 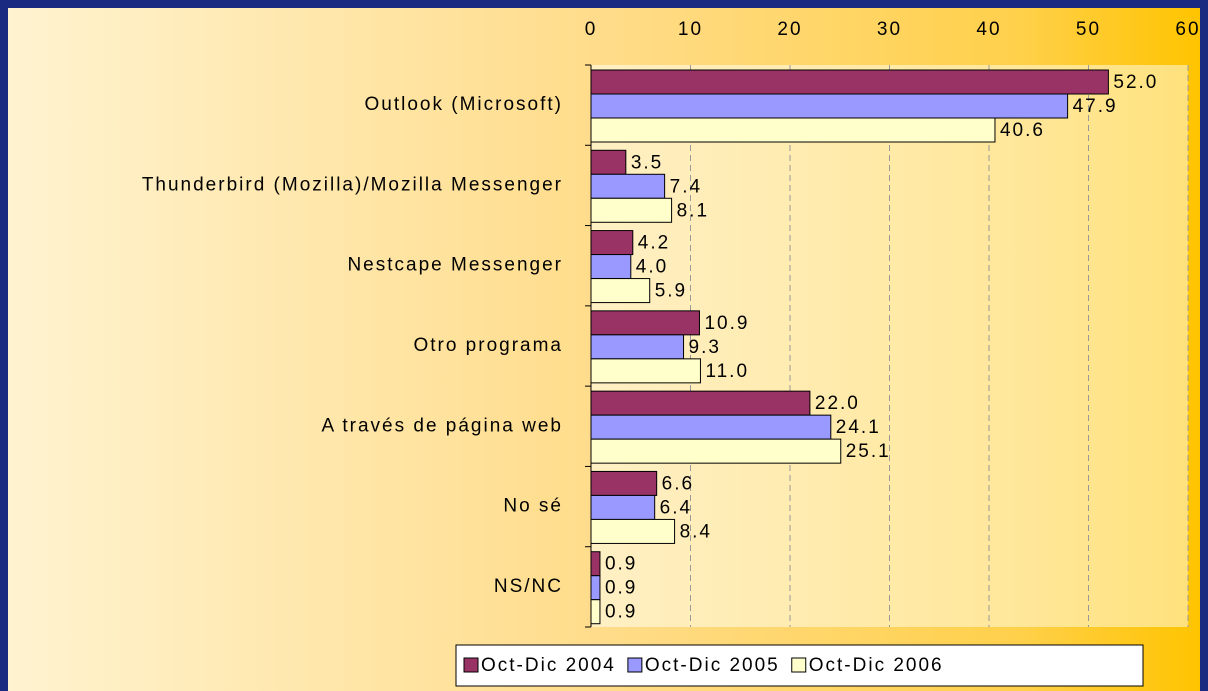 What do you see at coordinates (464, 104) in the screenshot?
I see `category-label: Outlook (Microsoft)` at bounding box center [464, 104].